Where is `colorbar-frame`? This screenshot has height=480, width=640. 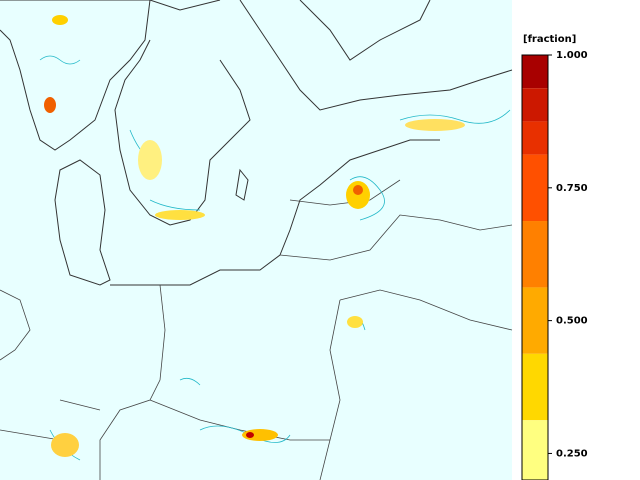 colorbar-frame is located at coordinates (535, 267).